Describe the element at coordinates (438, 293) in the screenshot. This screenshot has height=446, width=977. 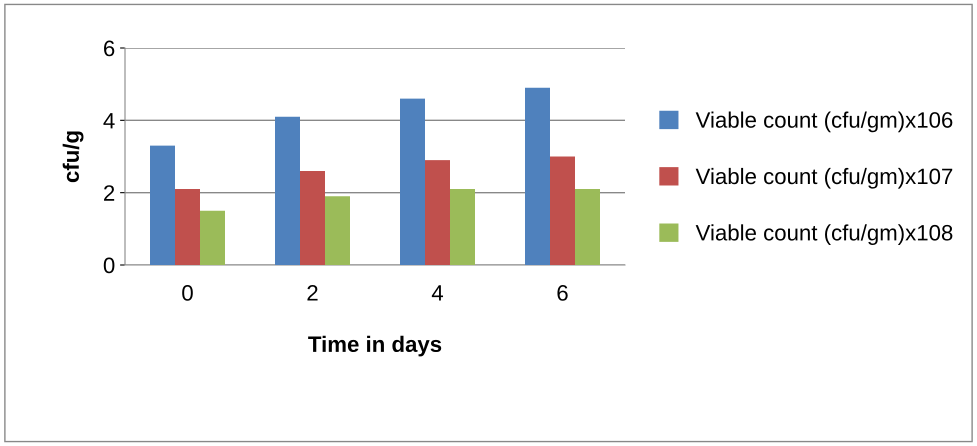
I see `x-tick-label: 4` at that location.